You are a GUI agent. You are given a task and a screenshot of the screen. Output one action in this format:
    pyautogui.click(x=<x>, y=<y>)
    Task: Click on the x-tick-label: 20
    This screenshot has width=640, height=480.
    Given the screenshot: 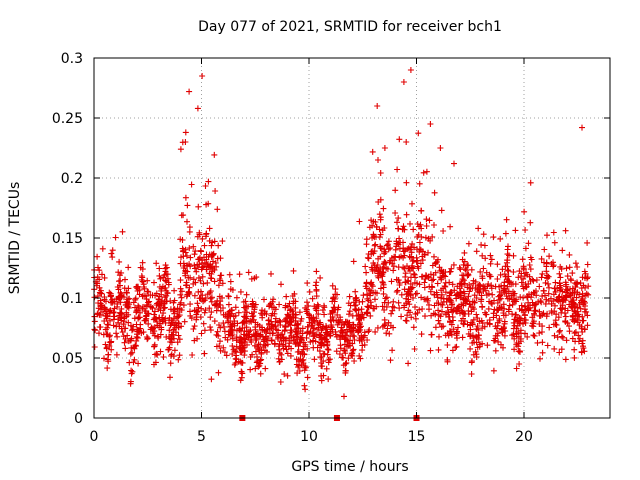 What is the action you would take?
    pyautogui.click(x=524, y=437)
    